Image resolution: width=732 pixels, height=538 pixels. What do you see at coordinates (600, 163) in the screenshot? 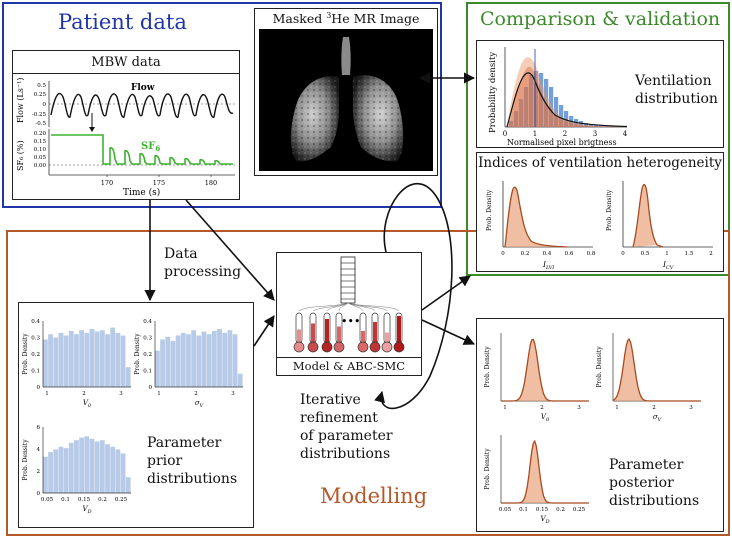
I see `indices-title: Indices of ventilation heterogeneity` at bounding box center [600, 163].